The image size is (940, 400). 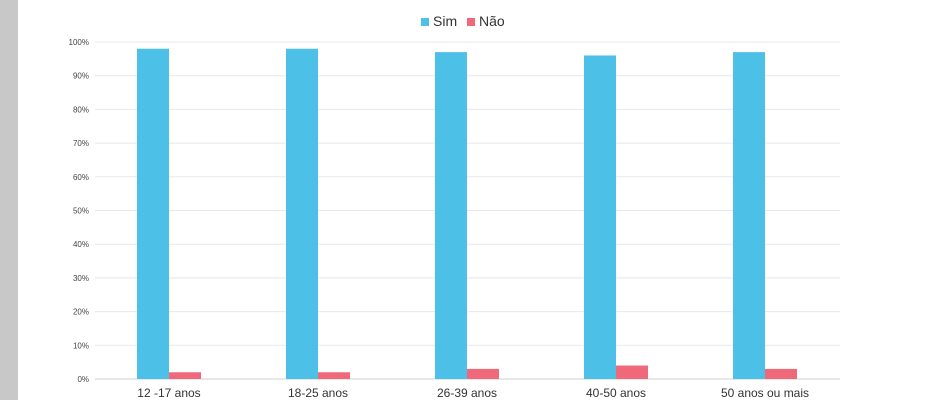 I want to click on y-tick-label: 80%, so click(x=81, y=109).